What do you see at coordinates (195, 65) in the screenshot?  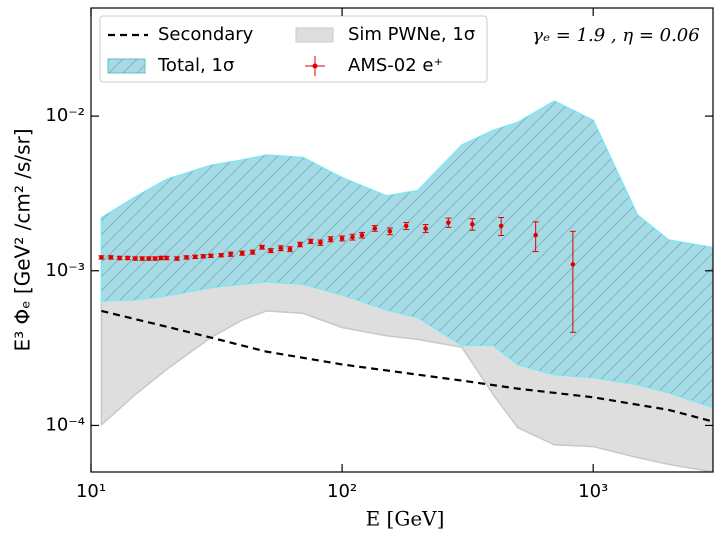 I see `legend-label: Total, 1σ` at bounding box center [195, 65].